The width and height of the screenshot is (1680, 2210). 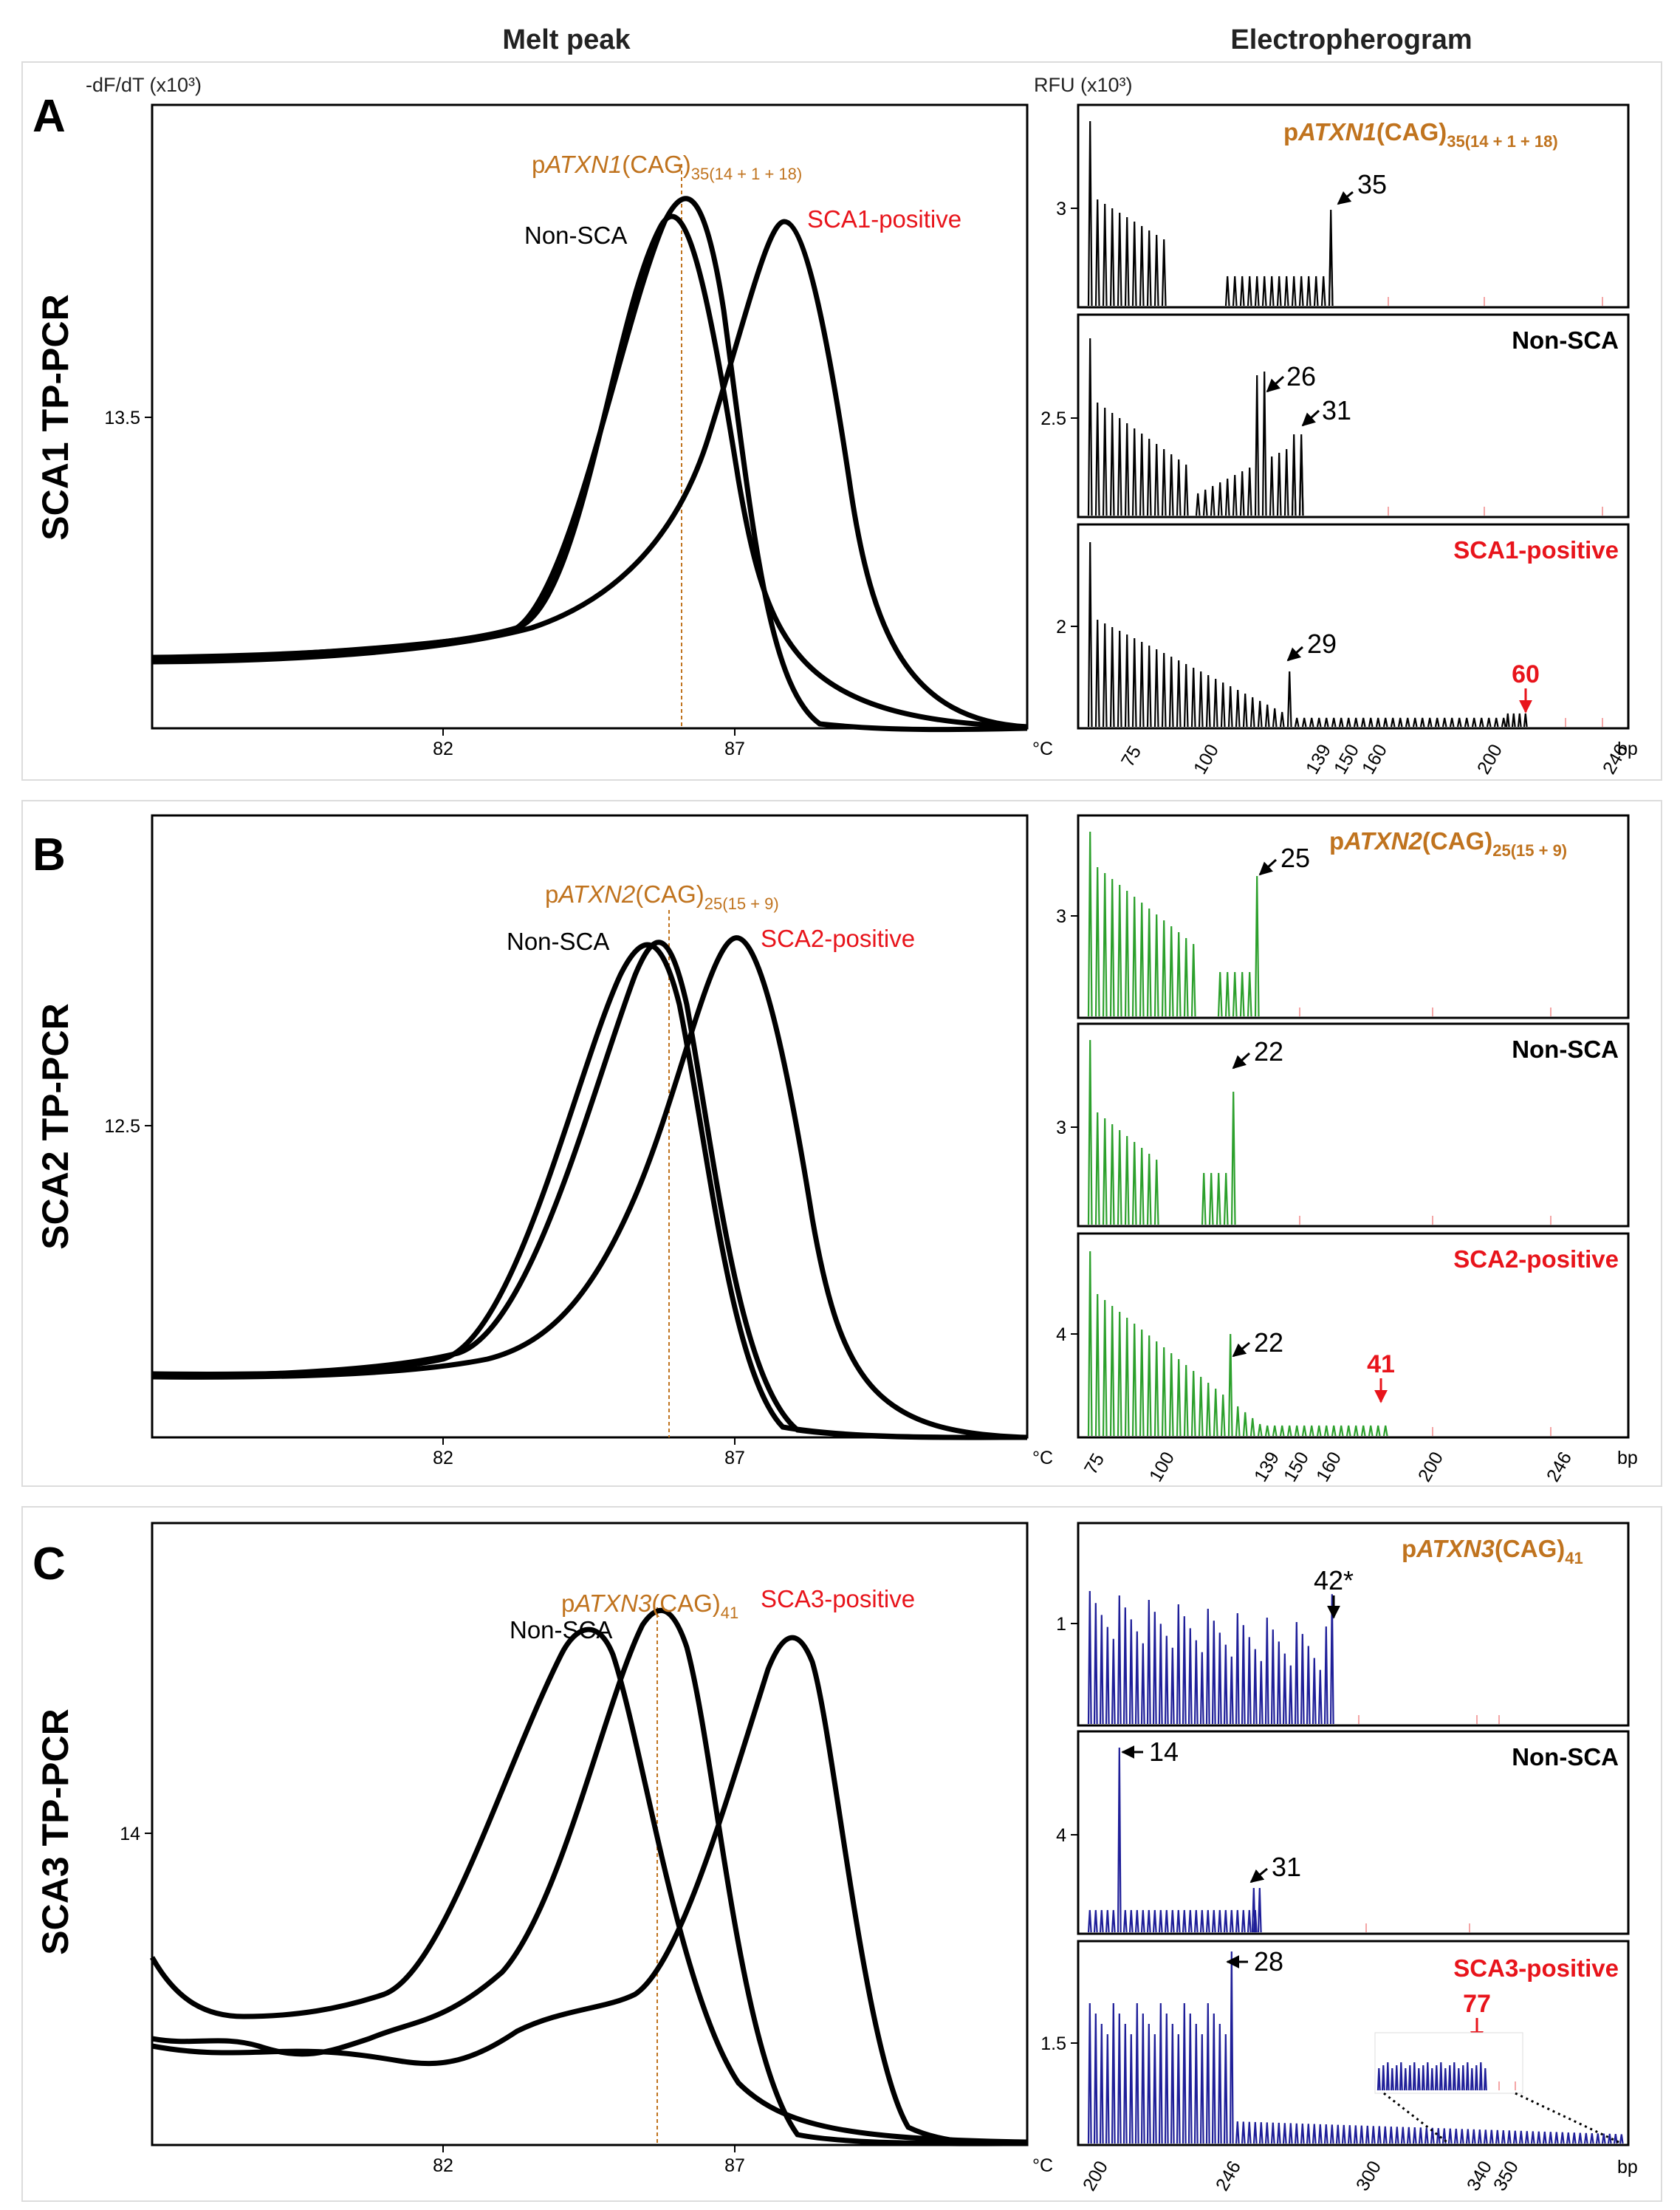 I want to click on melt-curve-non-sca, so click(x=589, y=1191).